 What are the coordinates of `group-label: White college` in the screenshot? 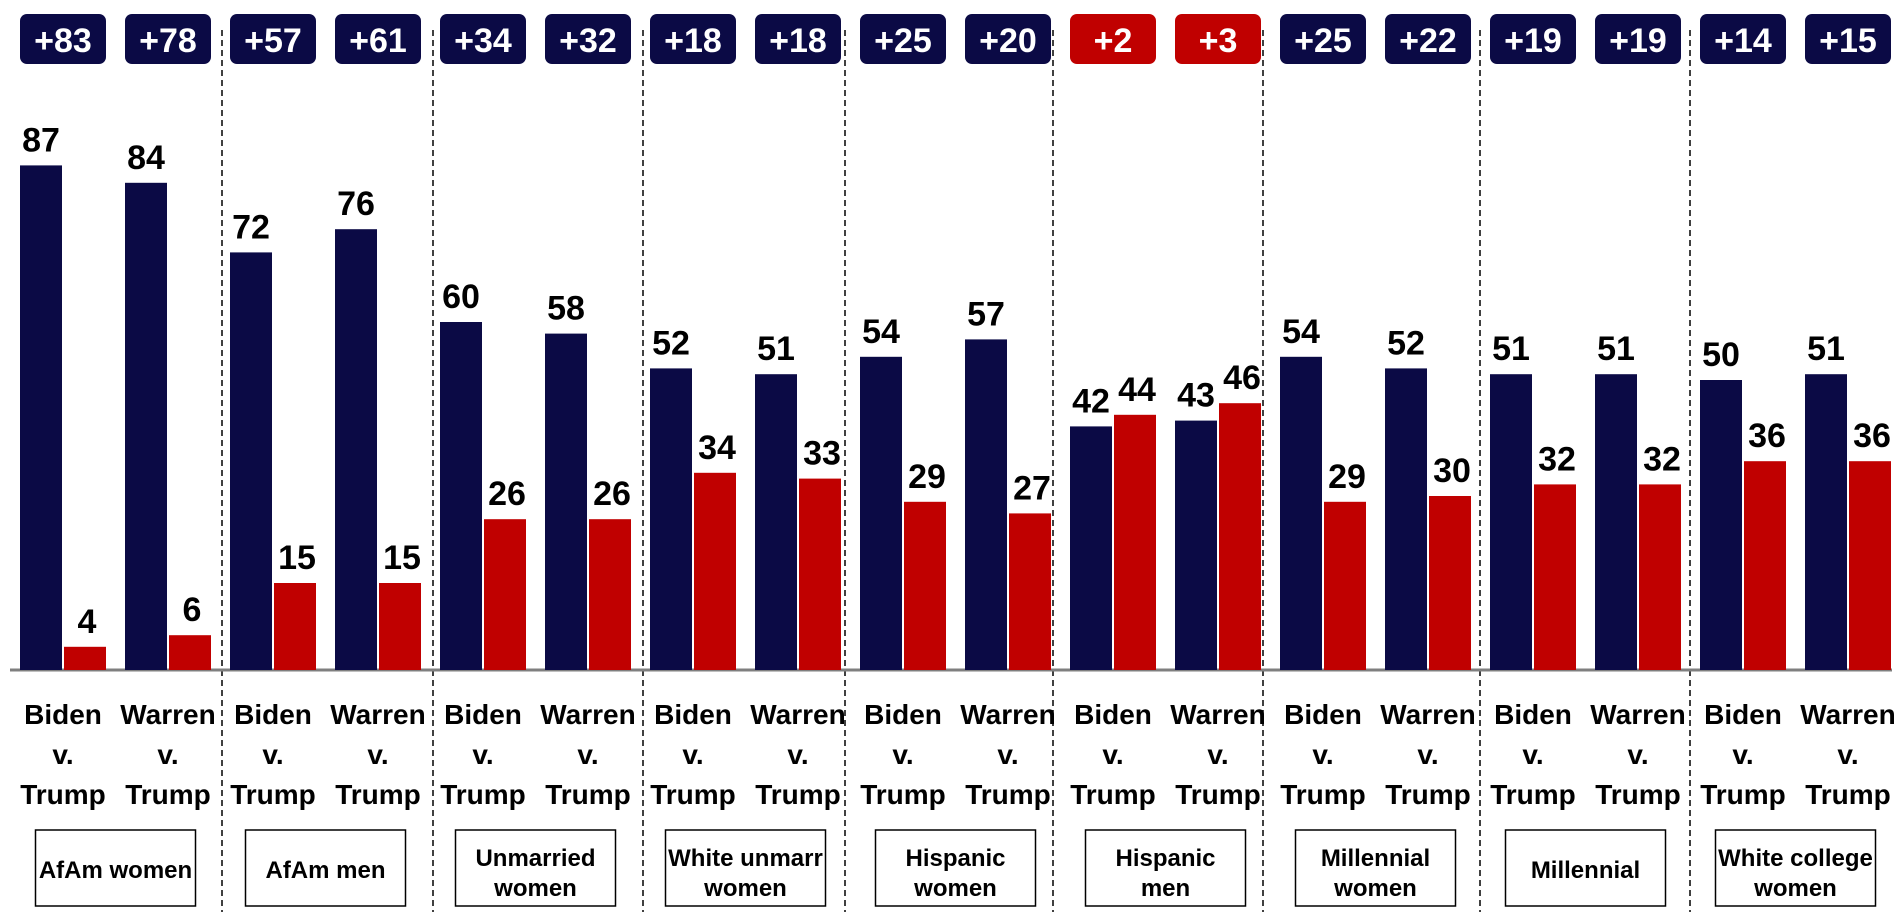 It's located at (1795, 858).